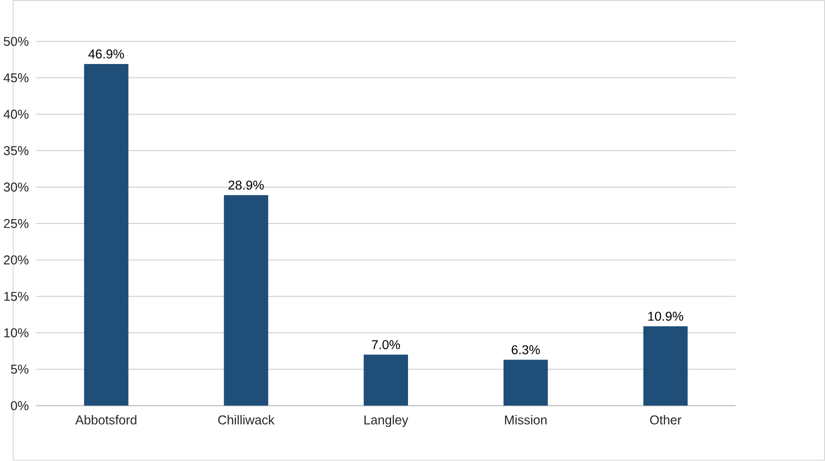  Describe the element at coordinates (16, 187) in the screenshot. I see `y-tick-label: 30%` at that location.